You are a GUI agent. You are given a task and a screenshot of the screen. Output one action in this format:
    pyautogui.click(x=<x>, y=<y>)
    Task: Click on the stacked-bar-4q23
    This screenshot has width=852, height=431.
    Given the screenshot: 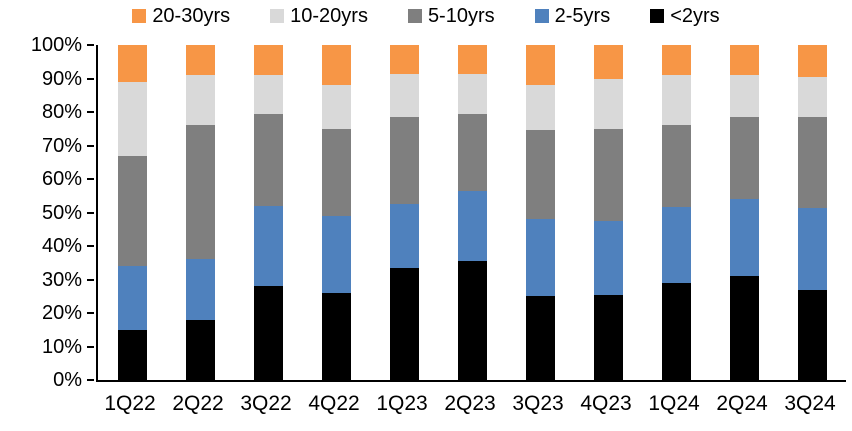 What is the action you would take?
    pyautogui.click(x=608, y=212)
    